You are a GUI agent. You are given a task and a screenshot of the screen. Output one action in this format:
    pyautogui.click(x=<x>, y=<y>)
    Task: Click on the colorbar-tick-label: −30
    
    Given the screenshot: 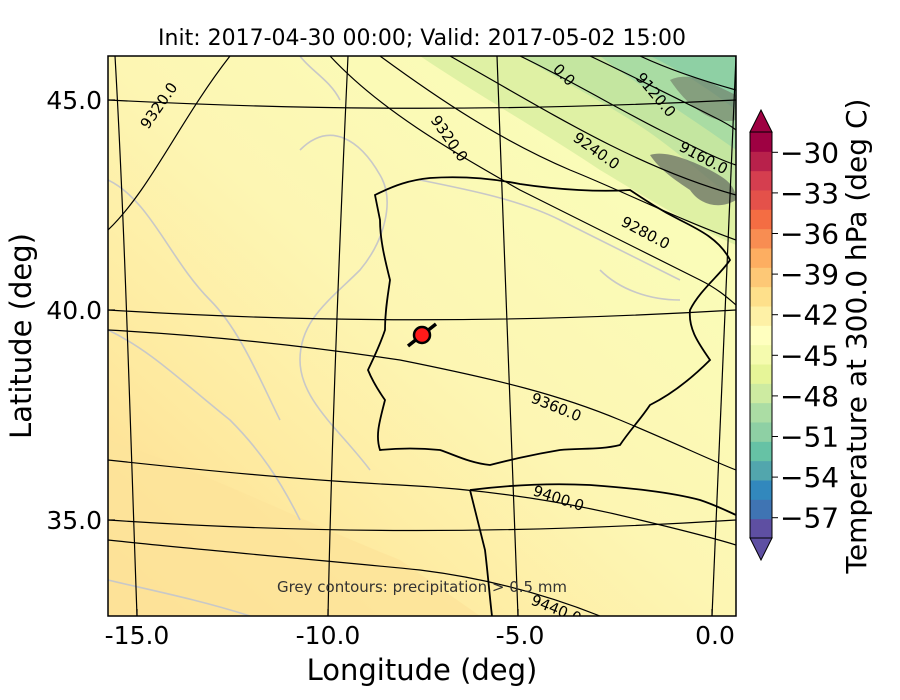 What is the action you would take?
    pyautogui.click(x=809, y=152)
    